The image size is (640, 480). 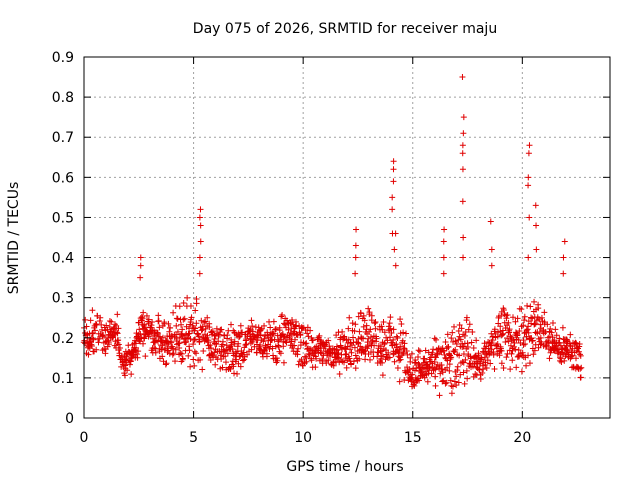 What do you see at coordinates (14, 238) in the screenshot?
I see `y-axis-label: SRMTID / TECUs` at bounding box center [14, 238].